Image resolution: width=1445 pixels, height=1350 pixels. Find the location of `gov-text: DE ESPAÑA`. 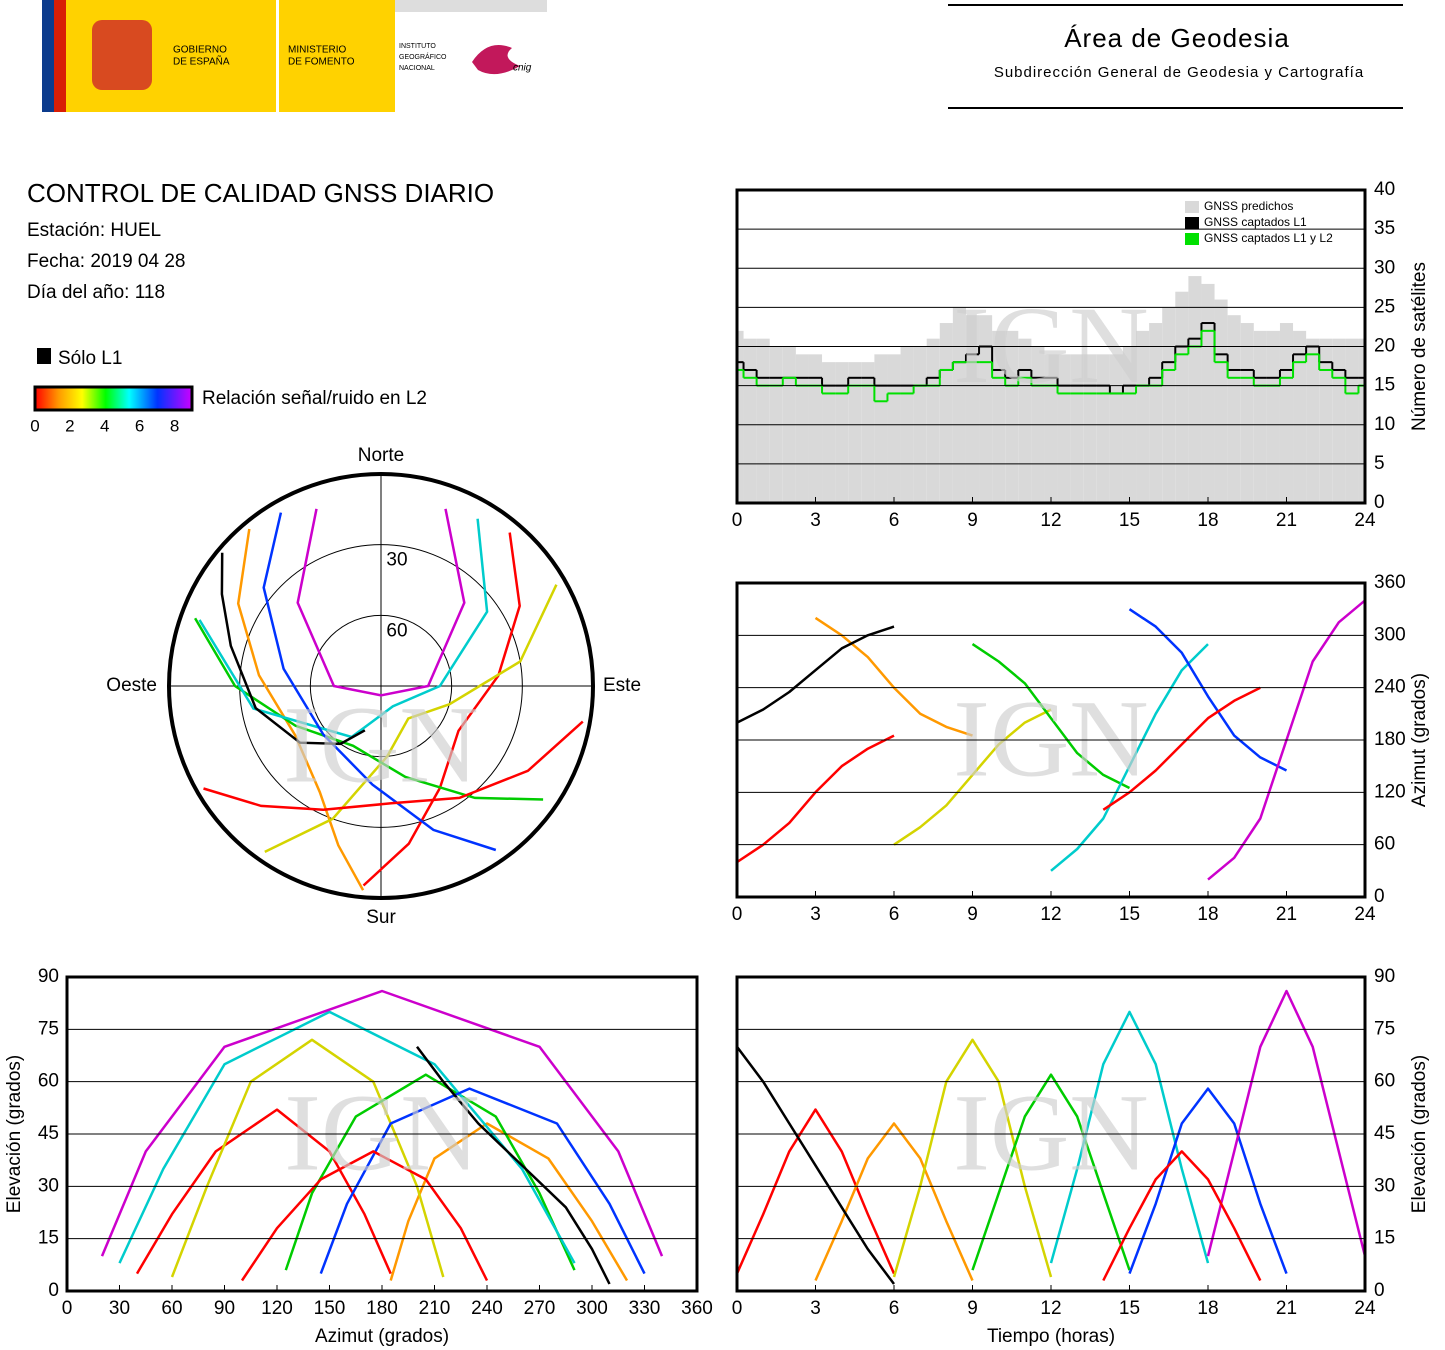

gov-text: DE ESPAÑA is located at coordinates (201, 61).